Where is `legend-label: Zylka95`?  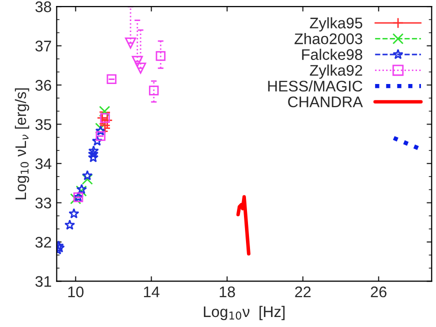
legend-label: Zylka95 is located at coordinates (336, 24).